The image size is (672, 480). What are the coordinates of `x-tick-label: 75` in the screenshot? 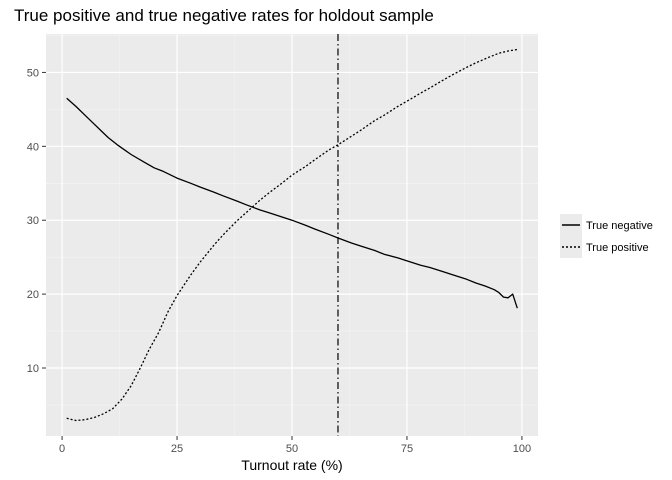 It's located at (407, 449).